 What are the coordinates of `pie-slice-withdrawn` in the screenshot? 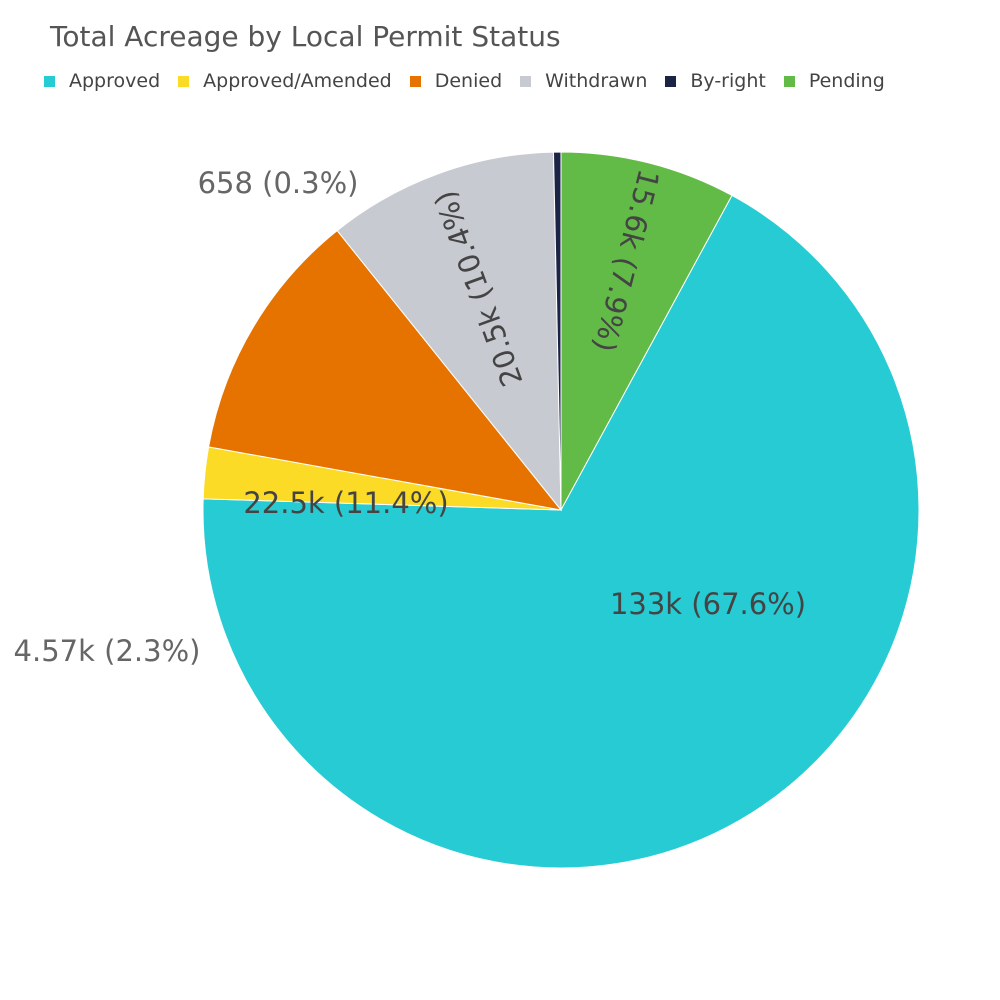 It's located at (449, 331).